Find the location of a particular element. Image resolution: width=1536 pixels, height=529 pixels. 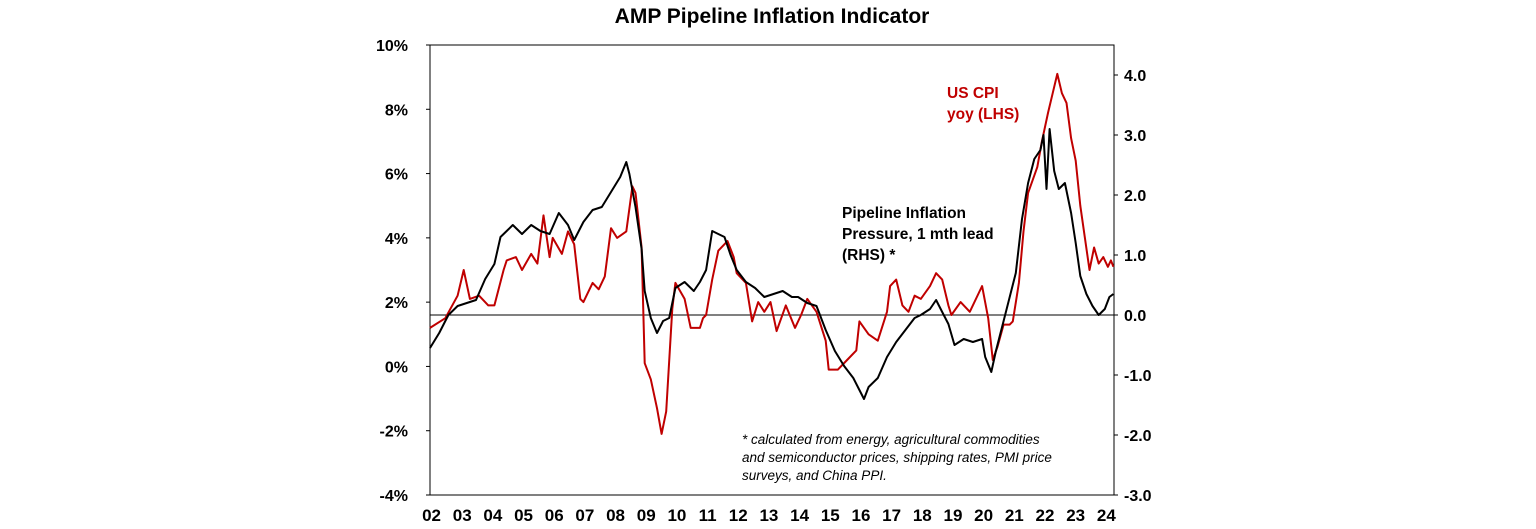

x-tick-label: 15 is located at coordinates (830, 515).